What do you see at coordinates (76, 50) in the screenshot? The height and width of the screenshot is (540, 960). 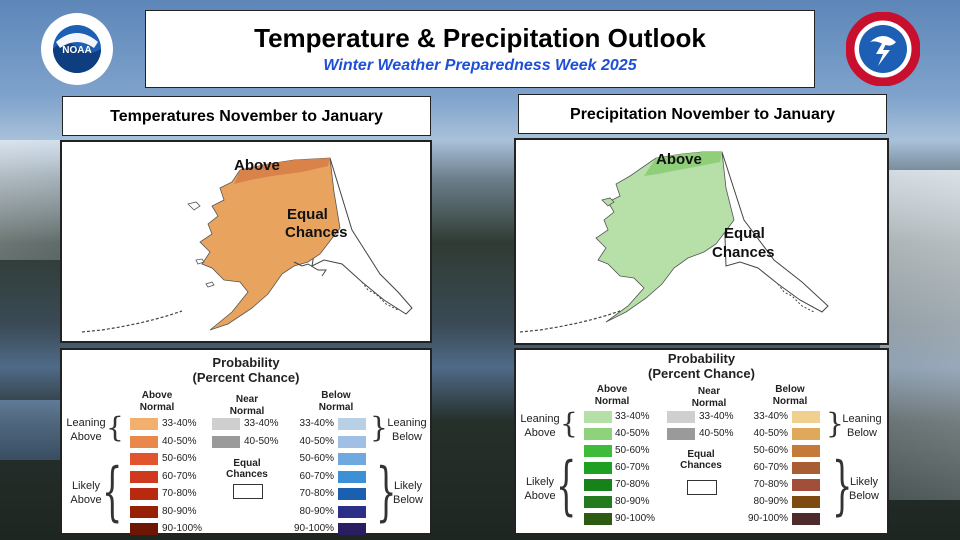 I see `svg-text: NOAA` at bounding box center [76, 50].